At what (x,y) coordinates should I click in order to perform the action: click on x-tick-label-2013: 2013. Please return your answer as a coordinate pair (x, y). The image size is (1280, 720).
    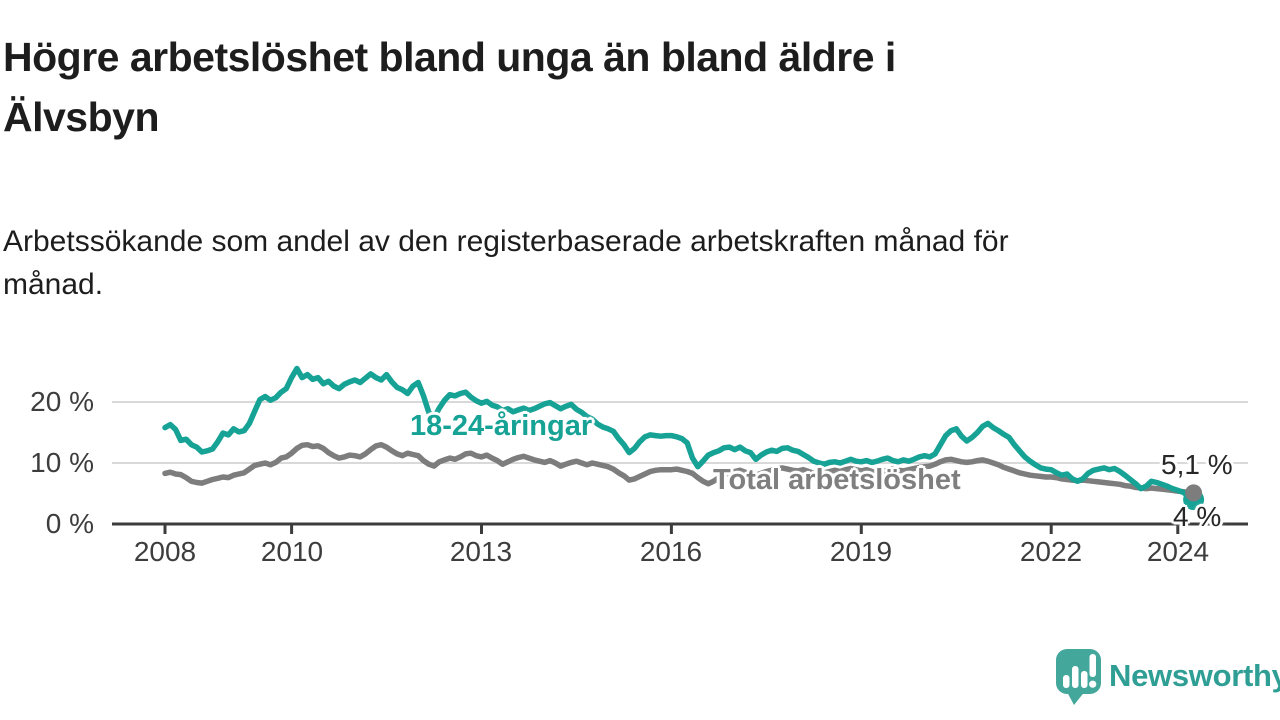
    Looking at the image, I should click on (481, 551).